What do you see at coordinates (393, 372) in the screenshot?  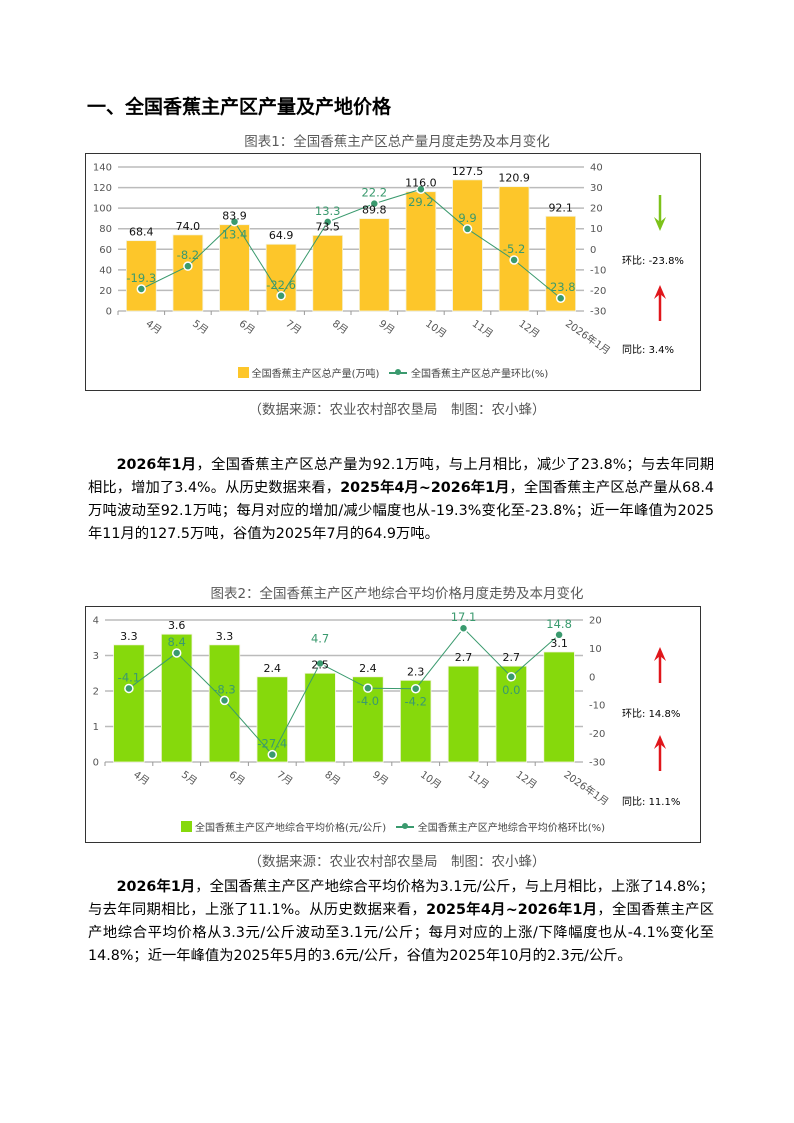 I see `chart1-legend: 全国香蕉主产区总产量(万吨) 全国香蕉主产区总产量环比(%)` at bounding box center [393, 372].